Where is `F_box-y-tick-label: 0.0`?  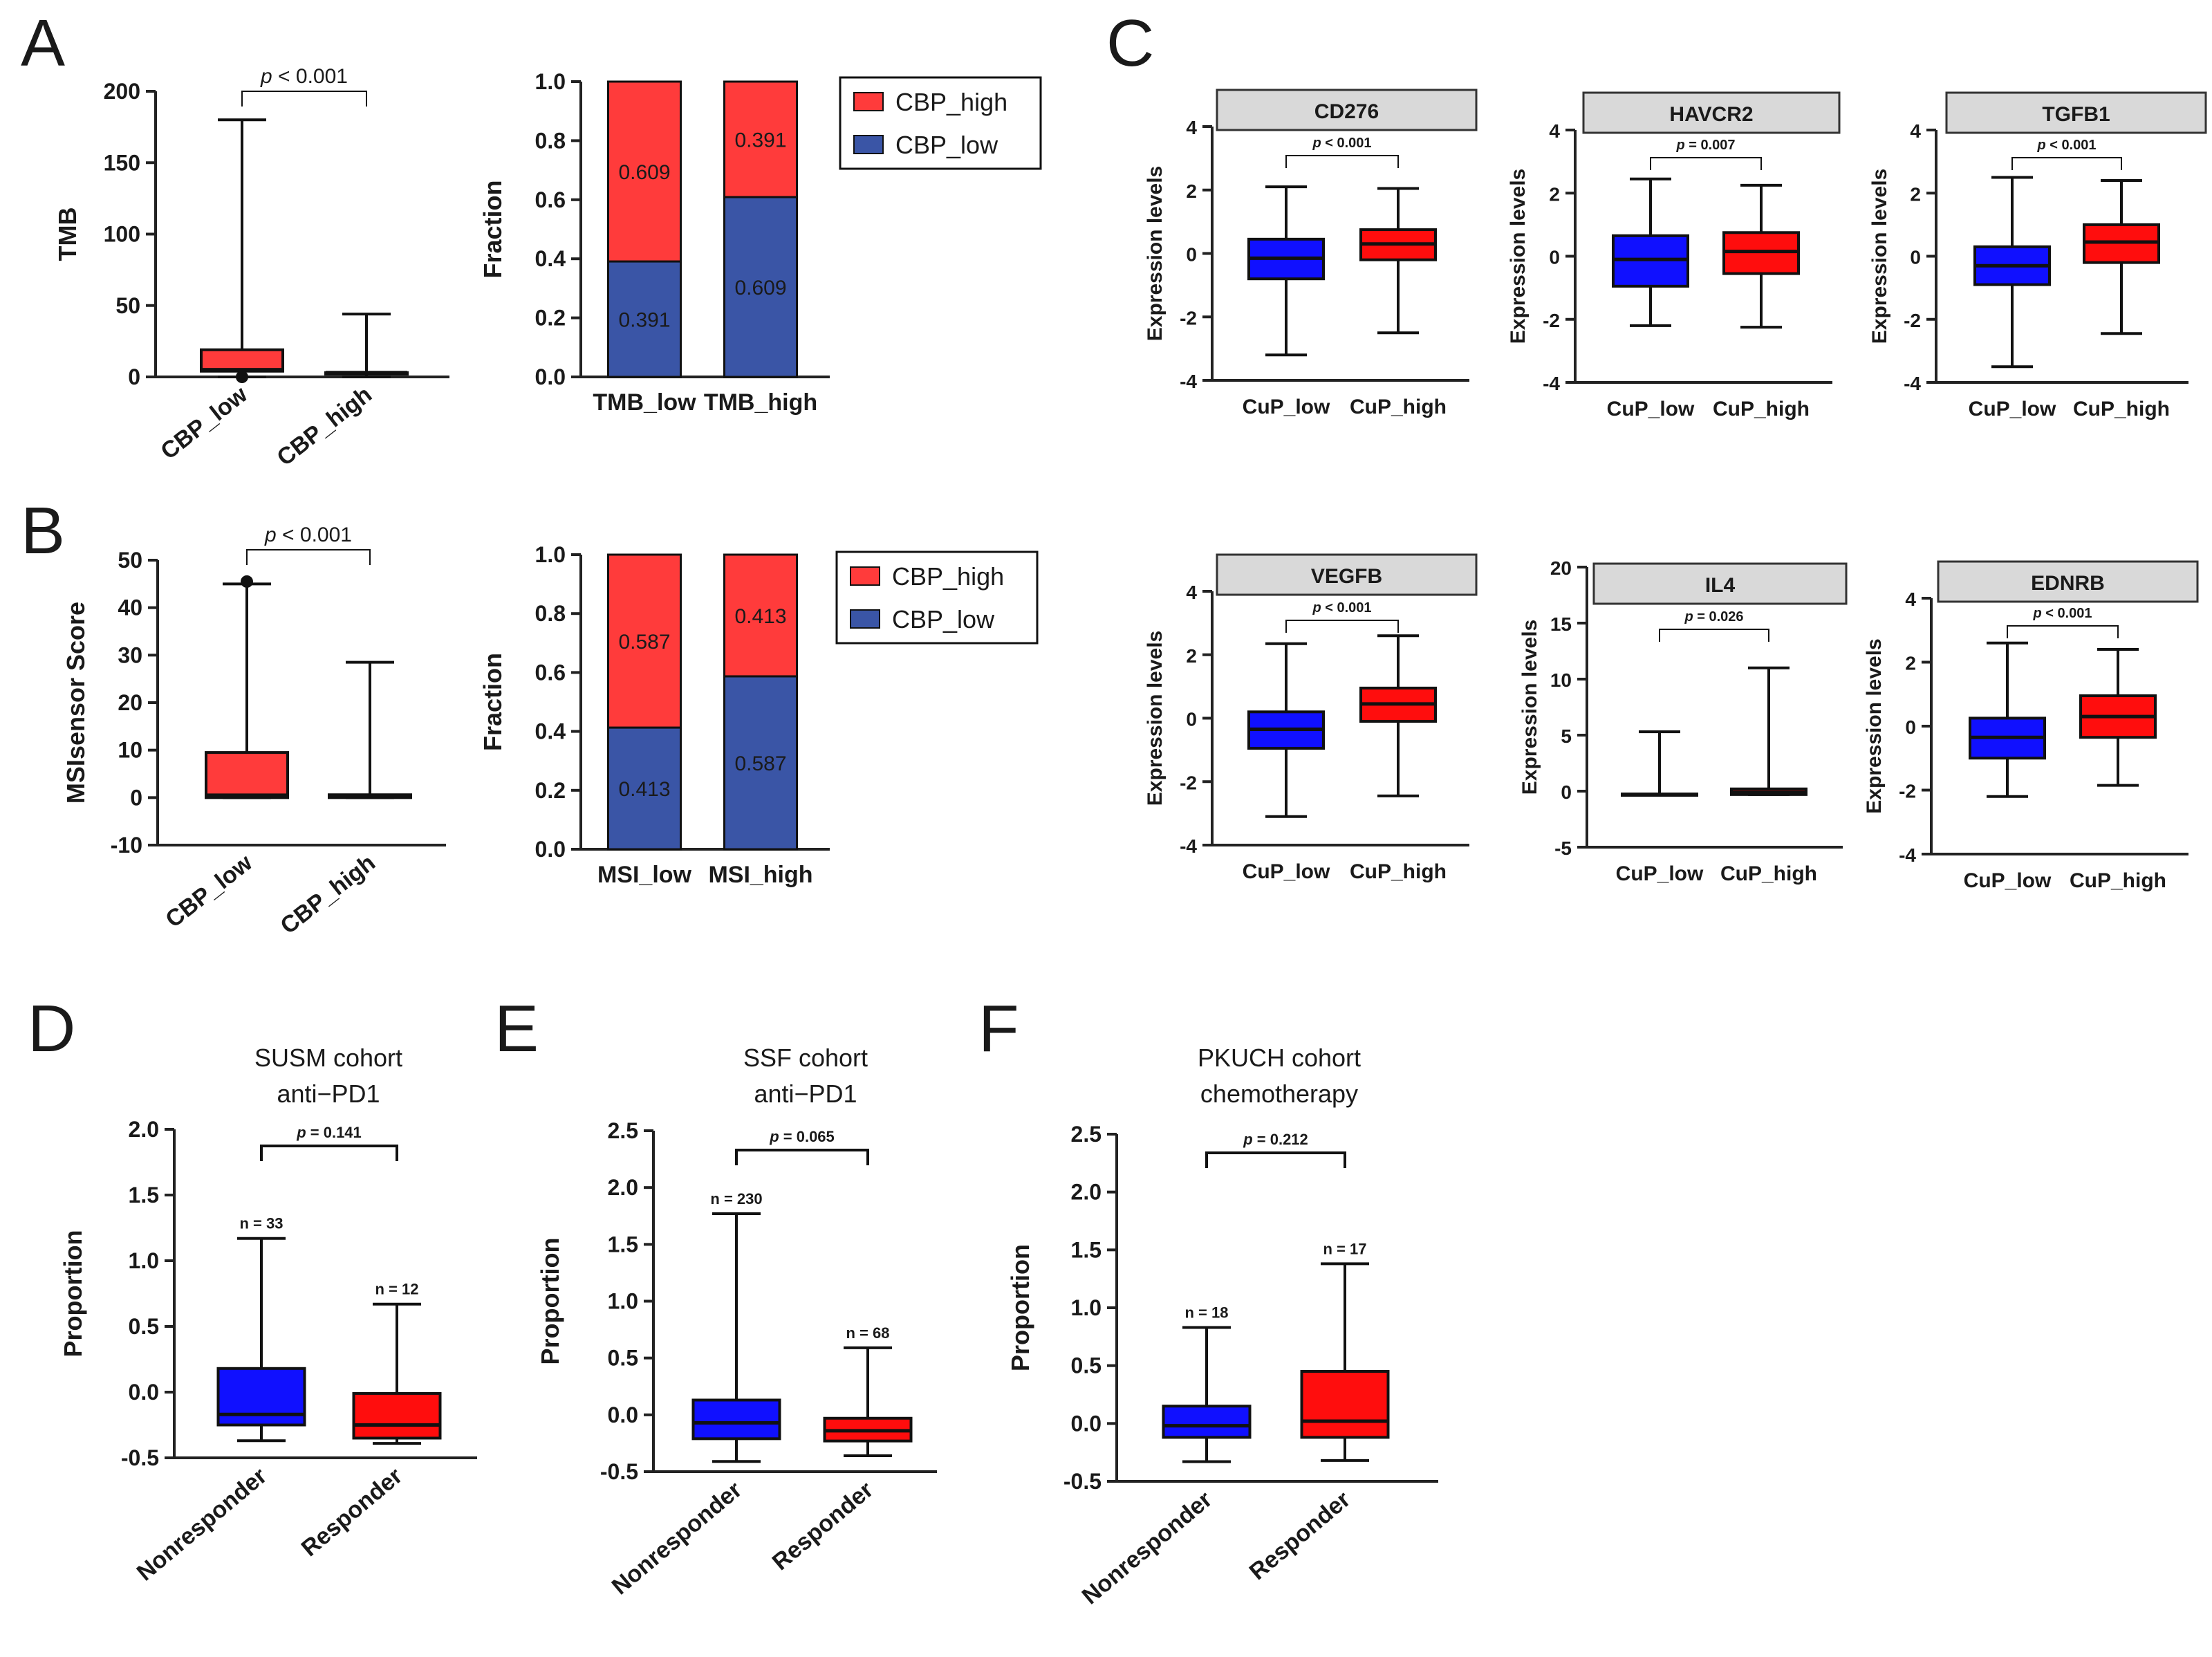 F_box-y-tick-label: 0.0 is located at coordinates (1086, 1423).